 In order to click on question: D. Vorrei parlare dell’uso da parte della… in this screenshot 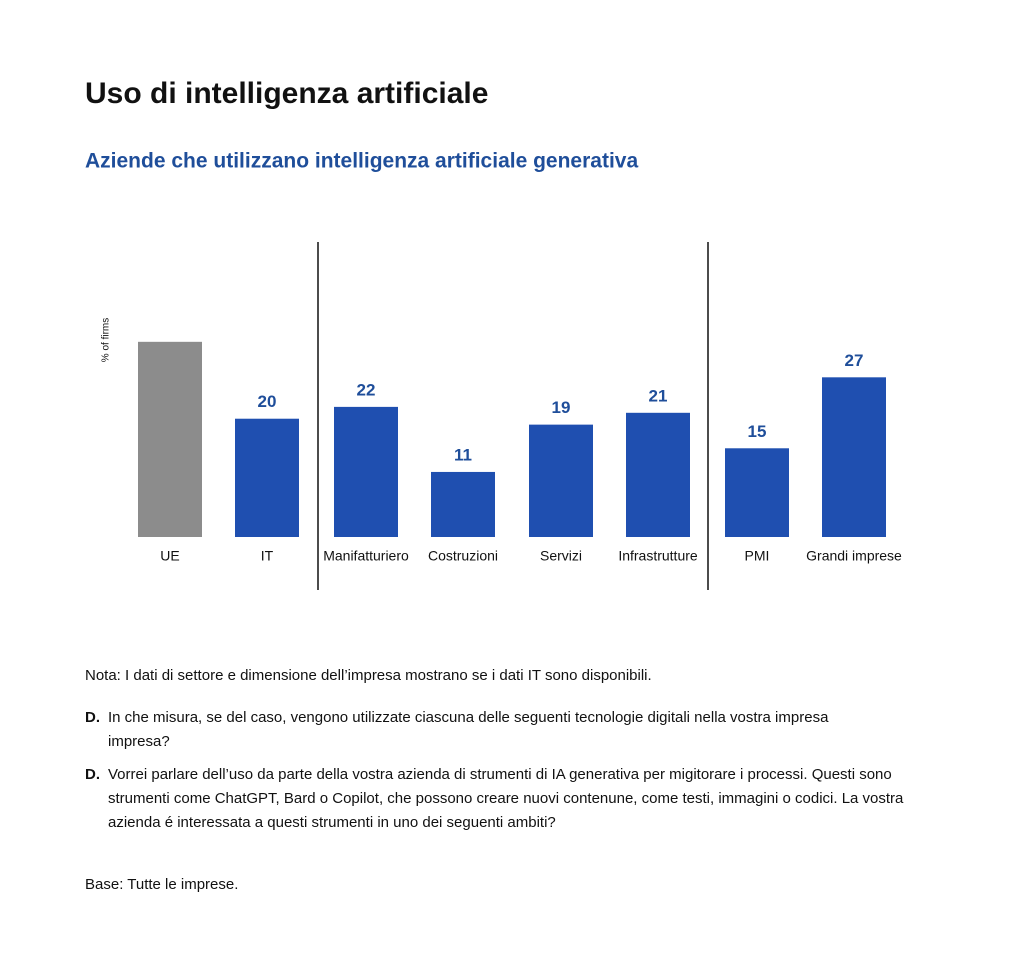, I will do `click(500, 799)`.